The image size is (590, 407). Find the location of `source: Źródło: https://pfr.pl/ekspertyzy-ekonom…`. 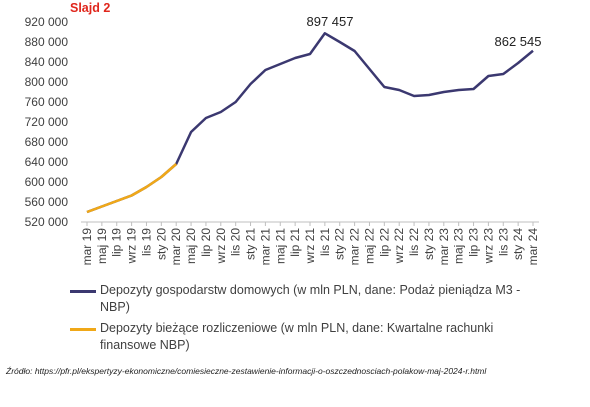

source: Źródło: https://pfr.pl/ekspertyzy-ekonom… is located at coordinates (246, 371).